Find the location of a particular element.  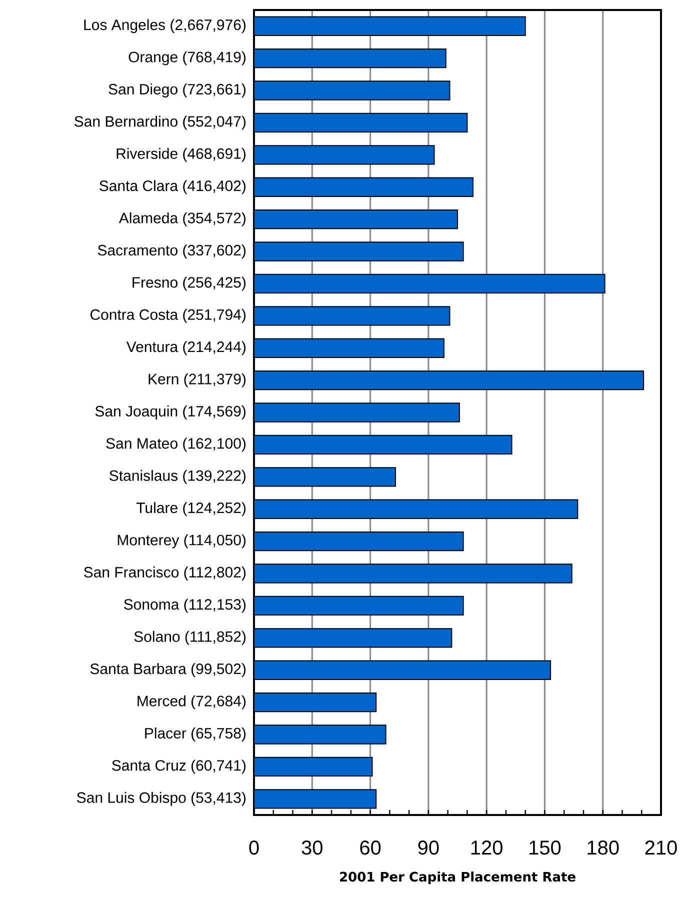

y-tick-label: Santa Cruz (60,741) is located at coordinates (179, 767).